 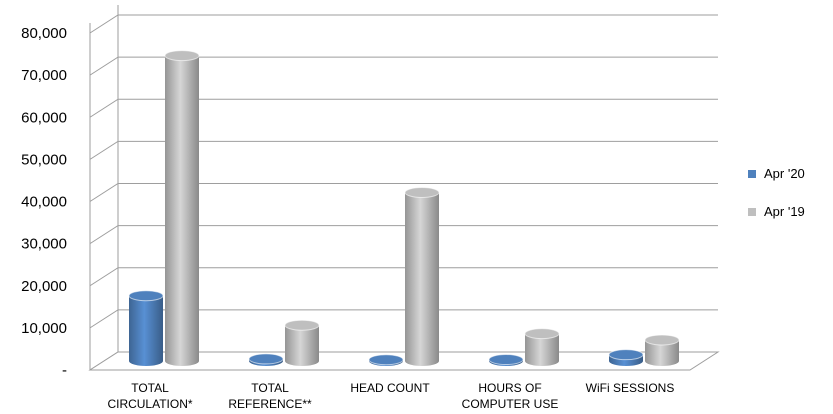 I want to click on x-tick-label: REFERENCE**, so click(x=270, y=404).